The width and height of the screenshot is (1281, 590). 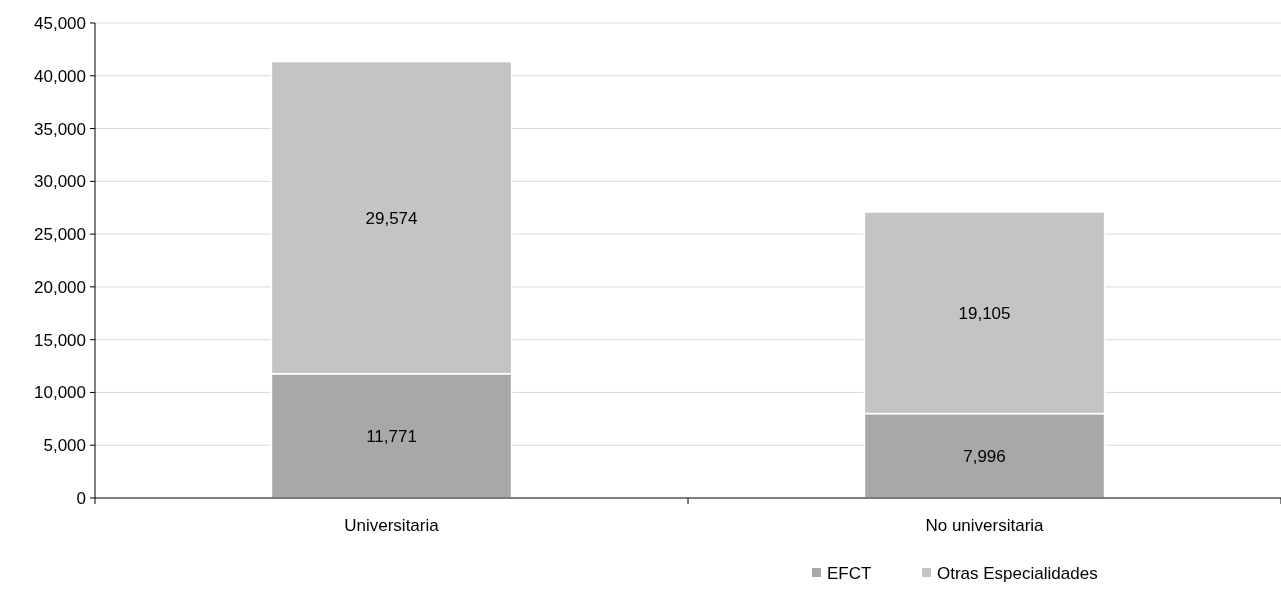 I want to click on data-label: 11,771, so click(x=391, y=436).